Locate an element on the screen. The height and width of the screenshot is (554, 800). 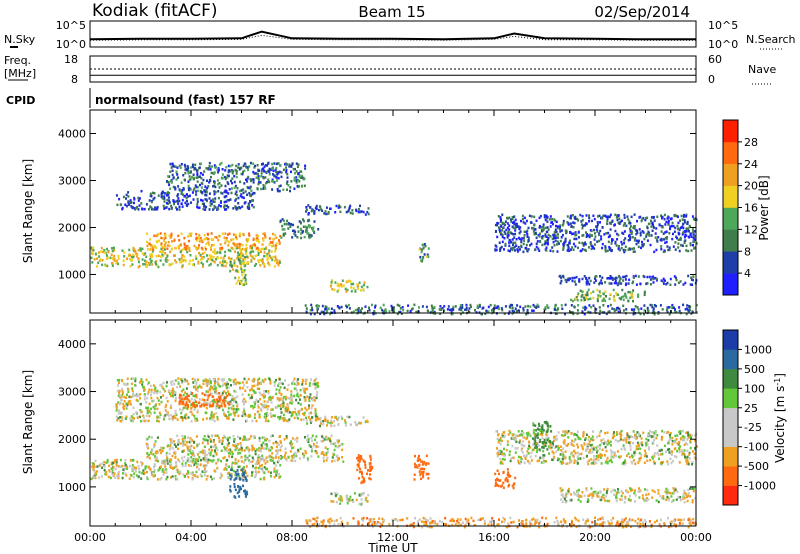
colorbar-tick-label: 28 is located at coordinates (751, 142).